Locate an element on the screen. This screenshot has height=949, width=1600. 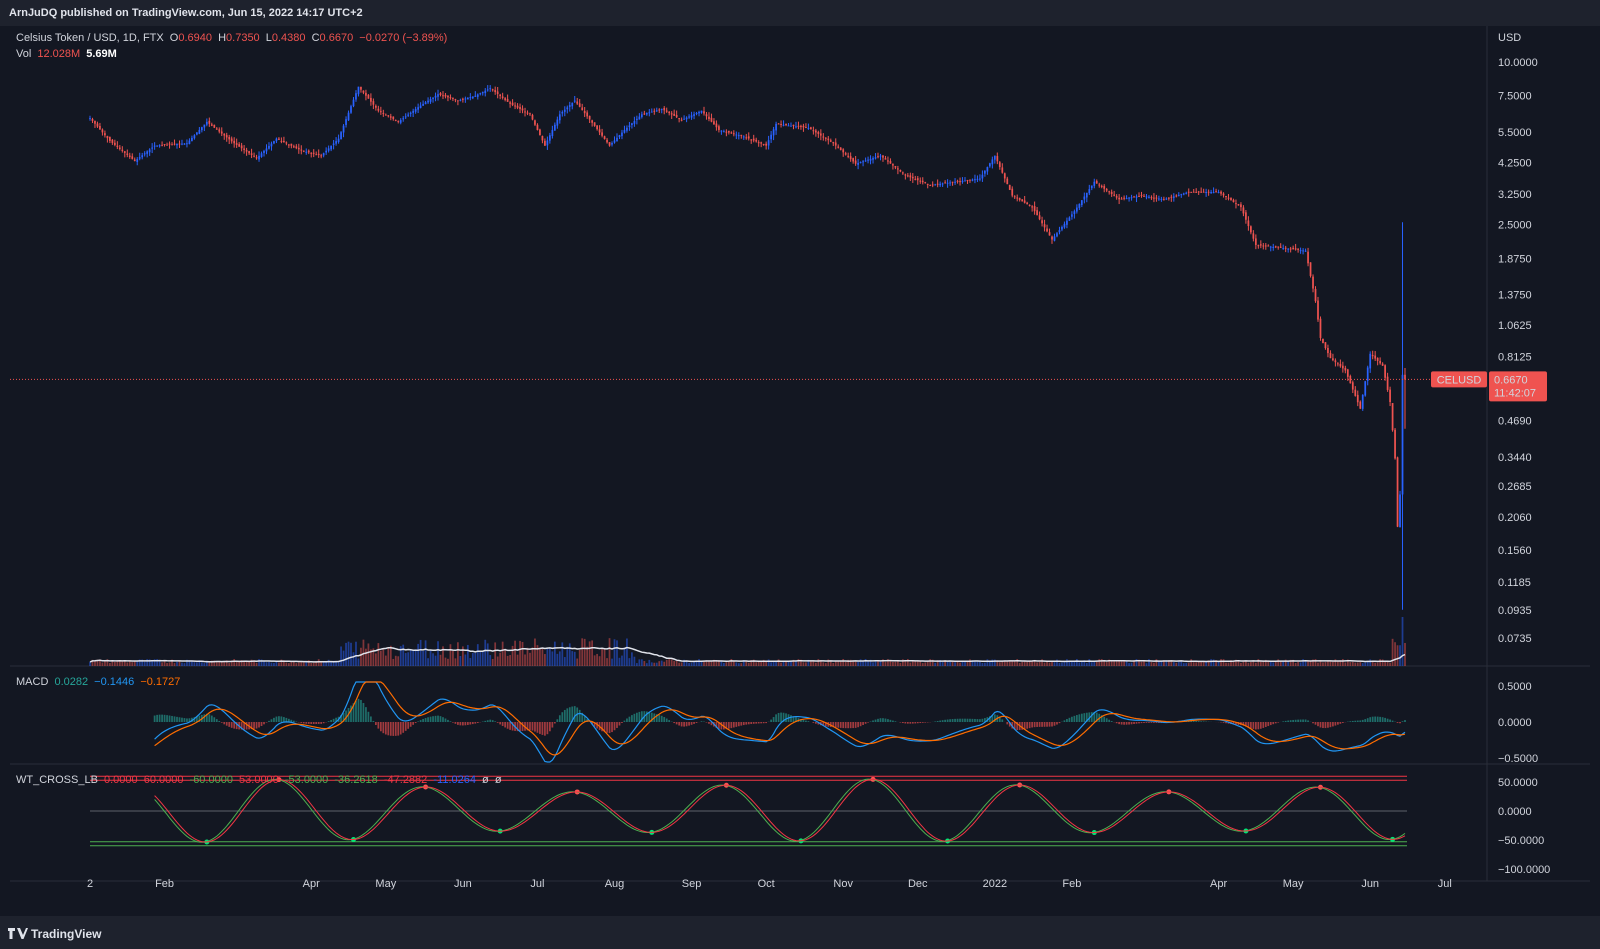
price-tick-label: 0.4690 is located at coordinates (1515, 422).